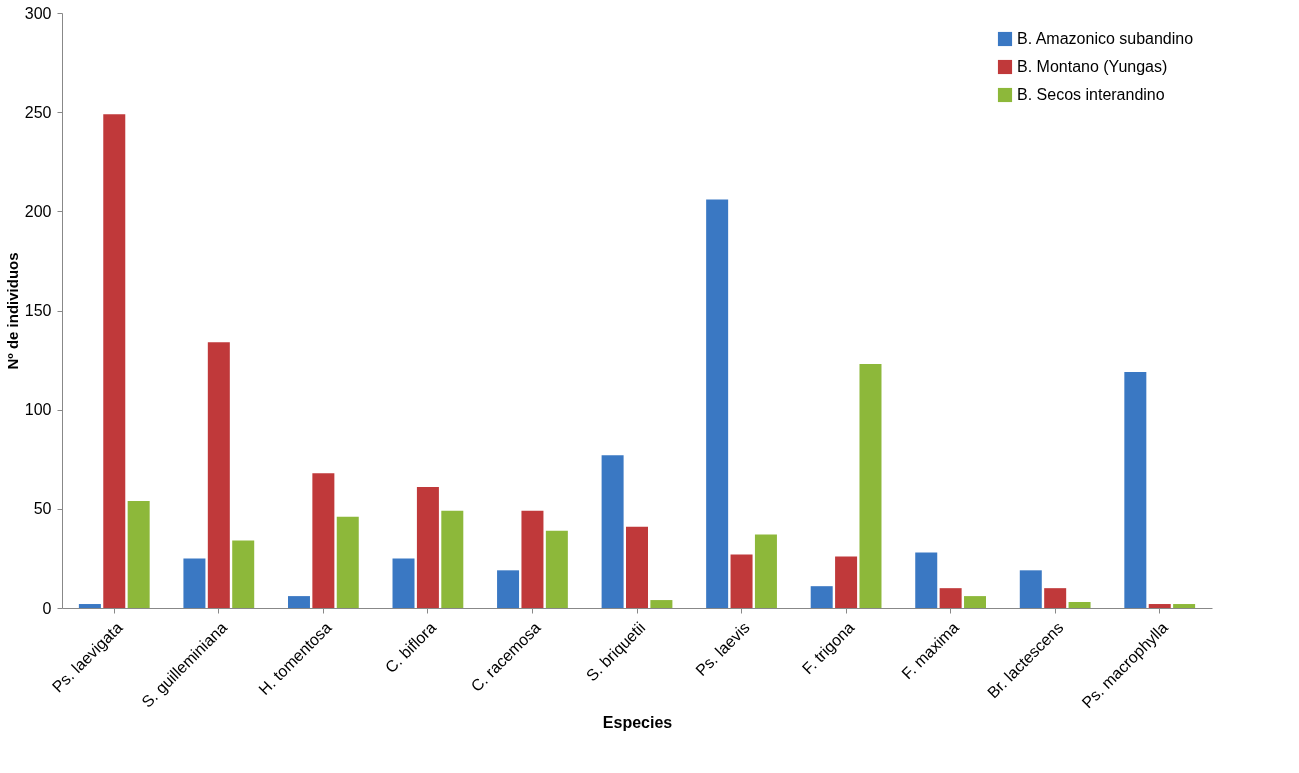  I want to click on y-tick-label: 0, so click(47, 608).